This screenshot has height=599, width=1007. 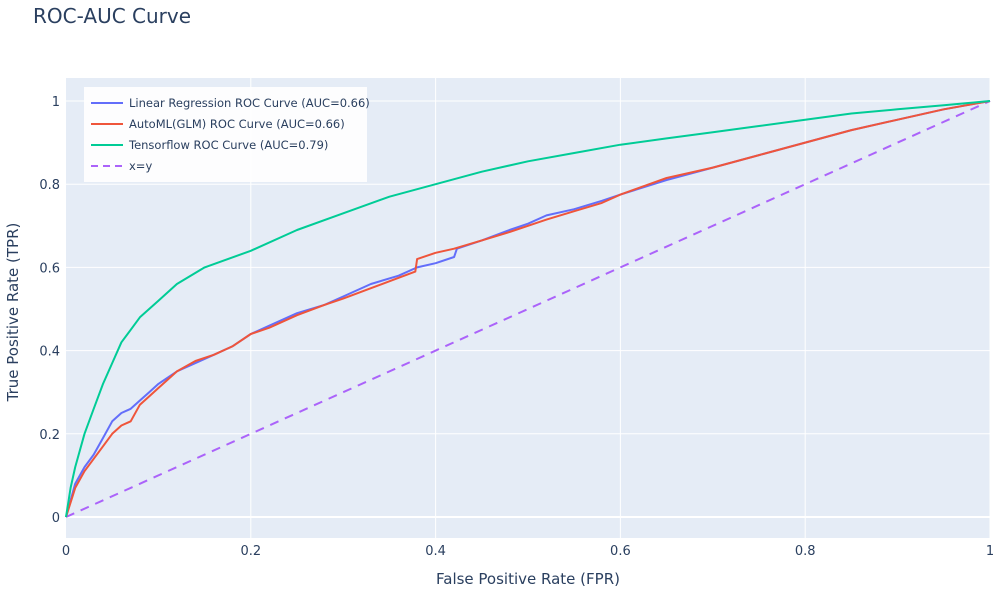 I want to click on chart-title: ROC-AUC Curve, so click(x=112, y=16).